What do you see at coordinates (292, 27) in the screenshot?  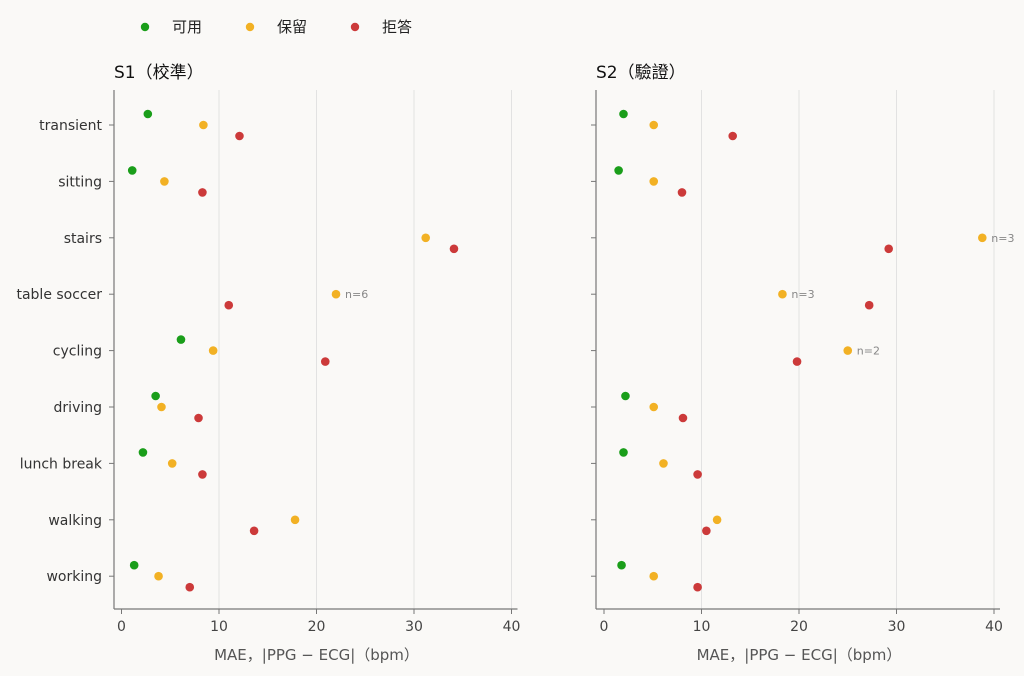 I see `legend-label: 保留` at bounding box center [292, 27].